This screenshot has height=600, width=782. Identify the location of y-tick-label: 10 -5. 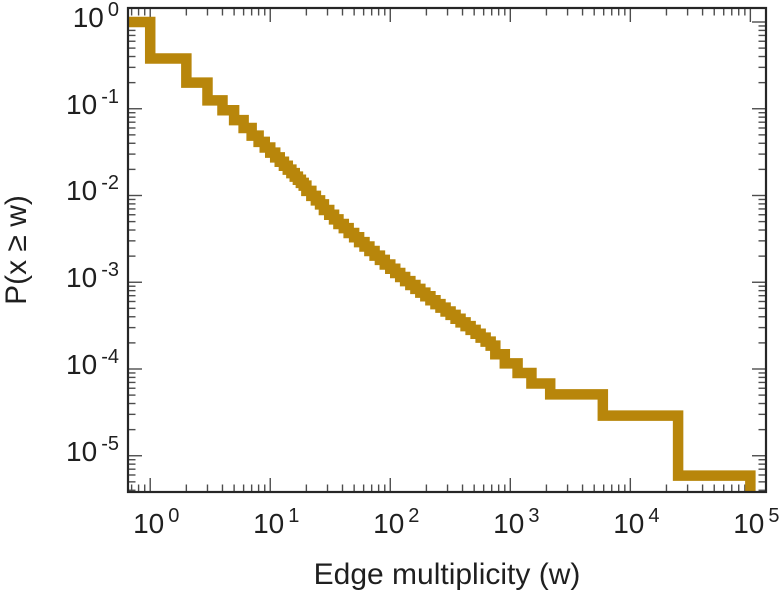
(92, 450).